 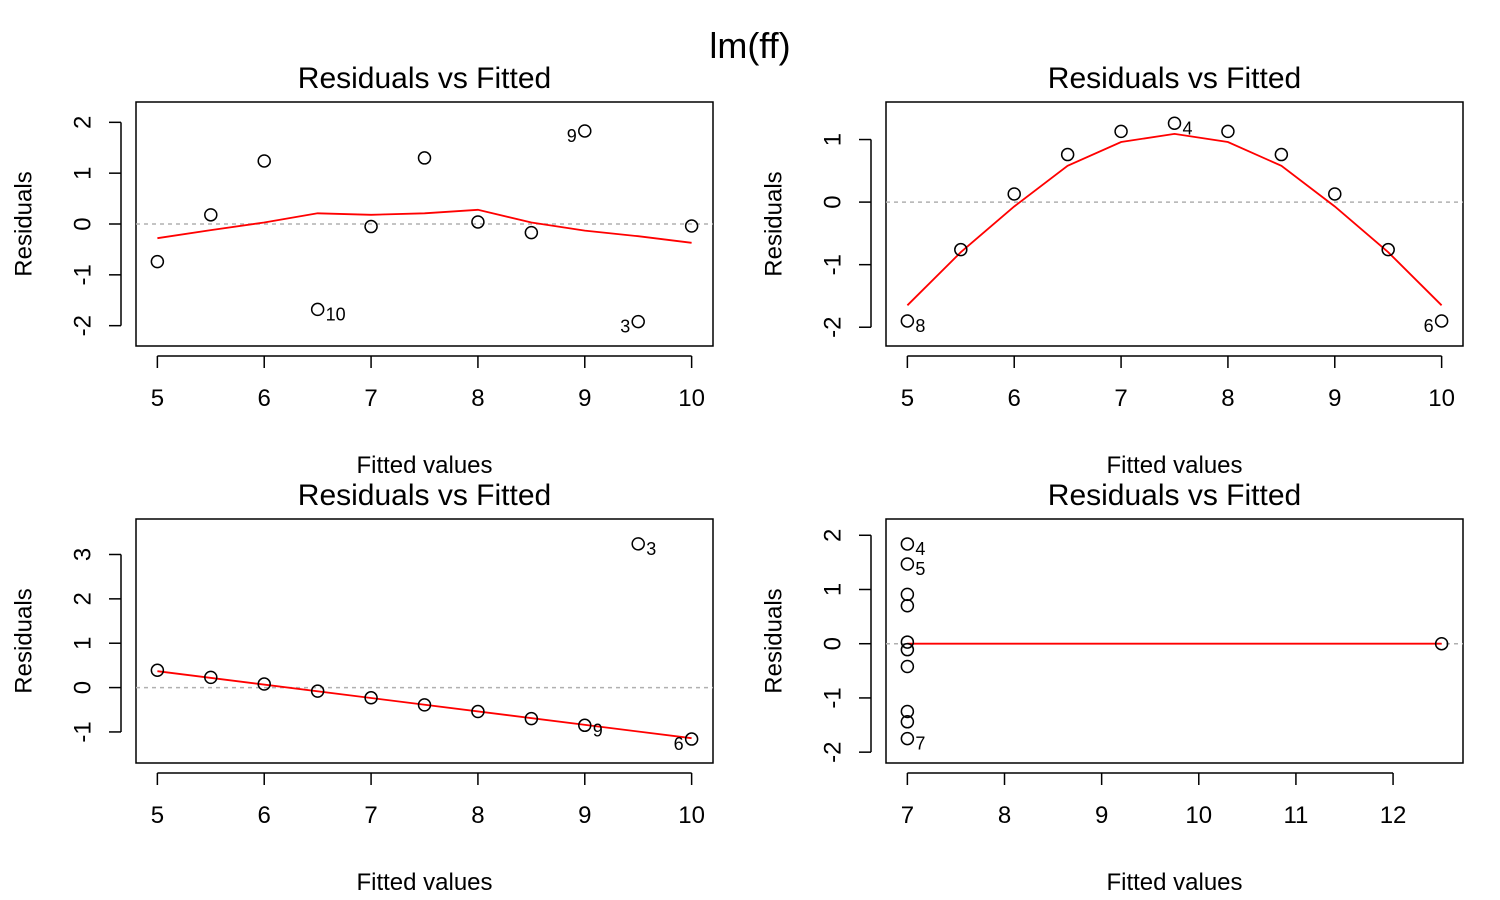 I want to click on y-tick-label: 3, so click(x=83, y=554).